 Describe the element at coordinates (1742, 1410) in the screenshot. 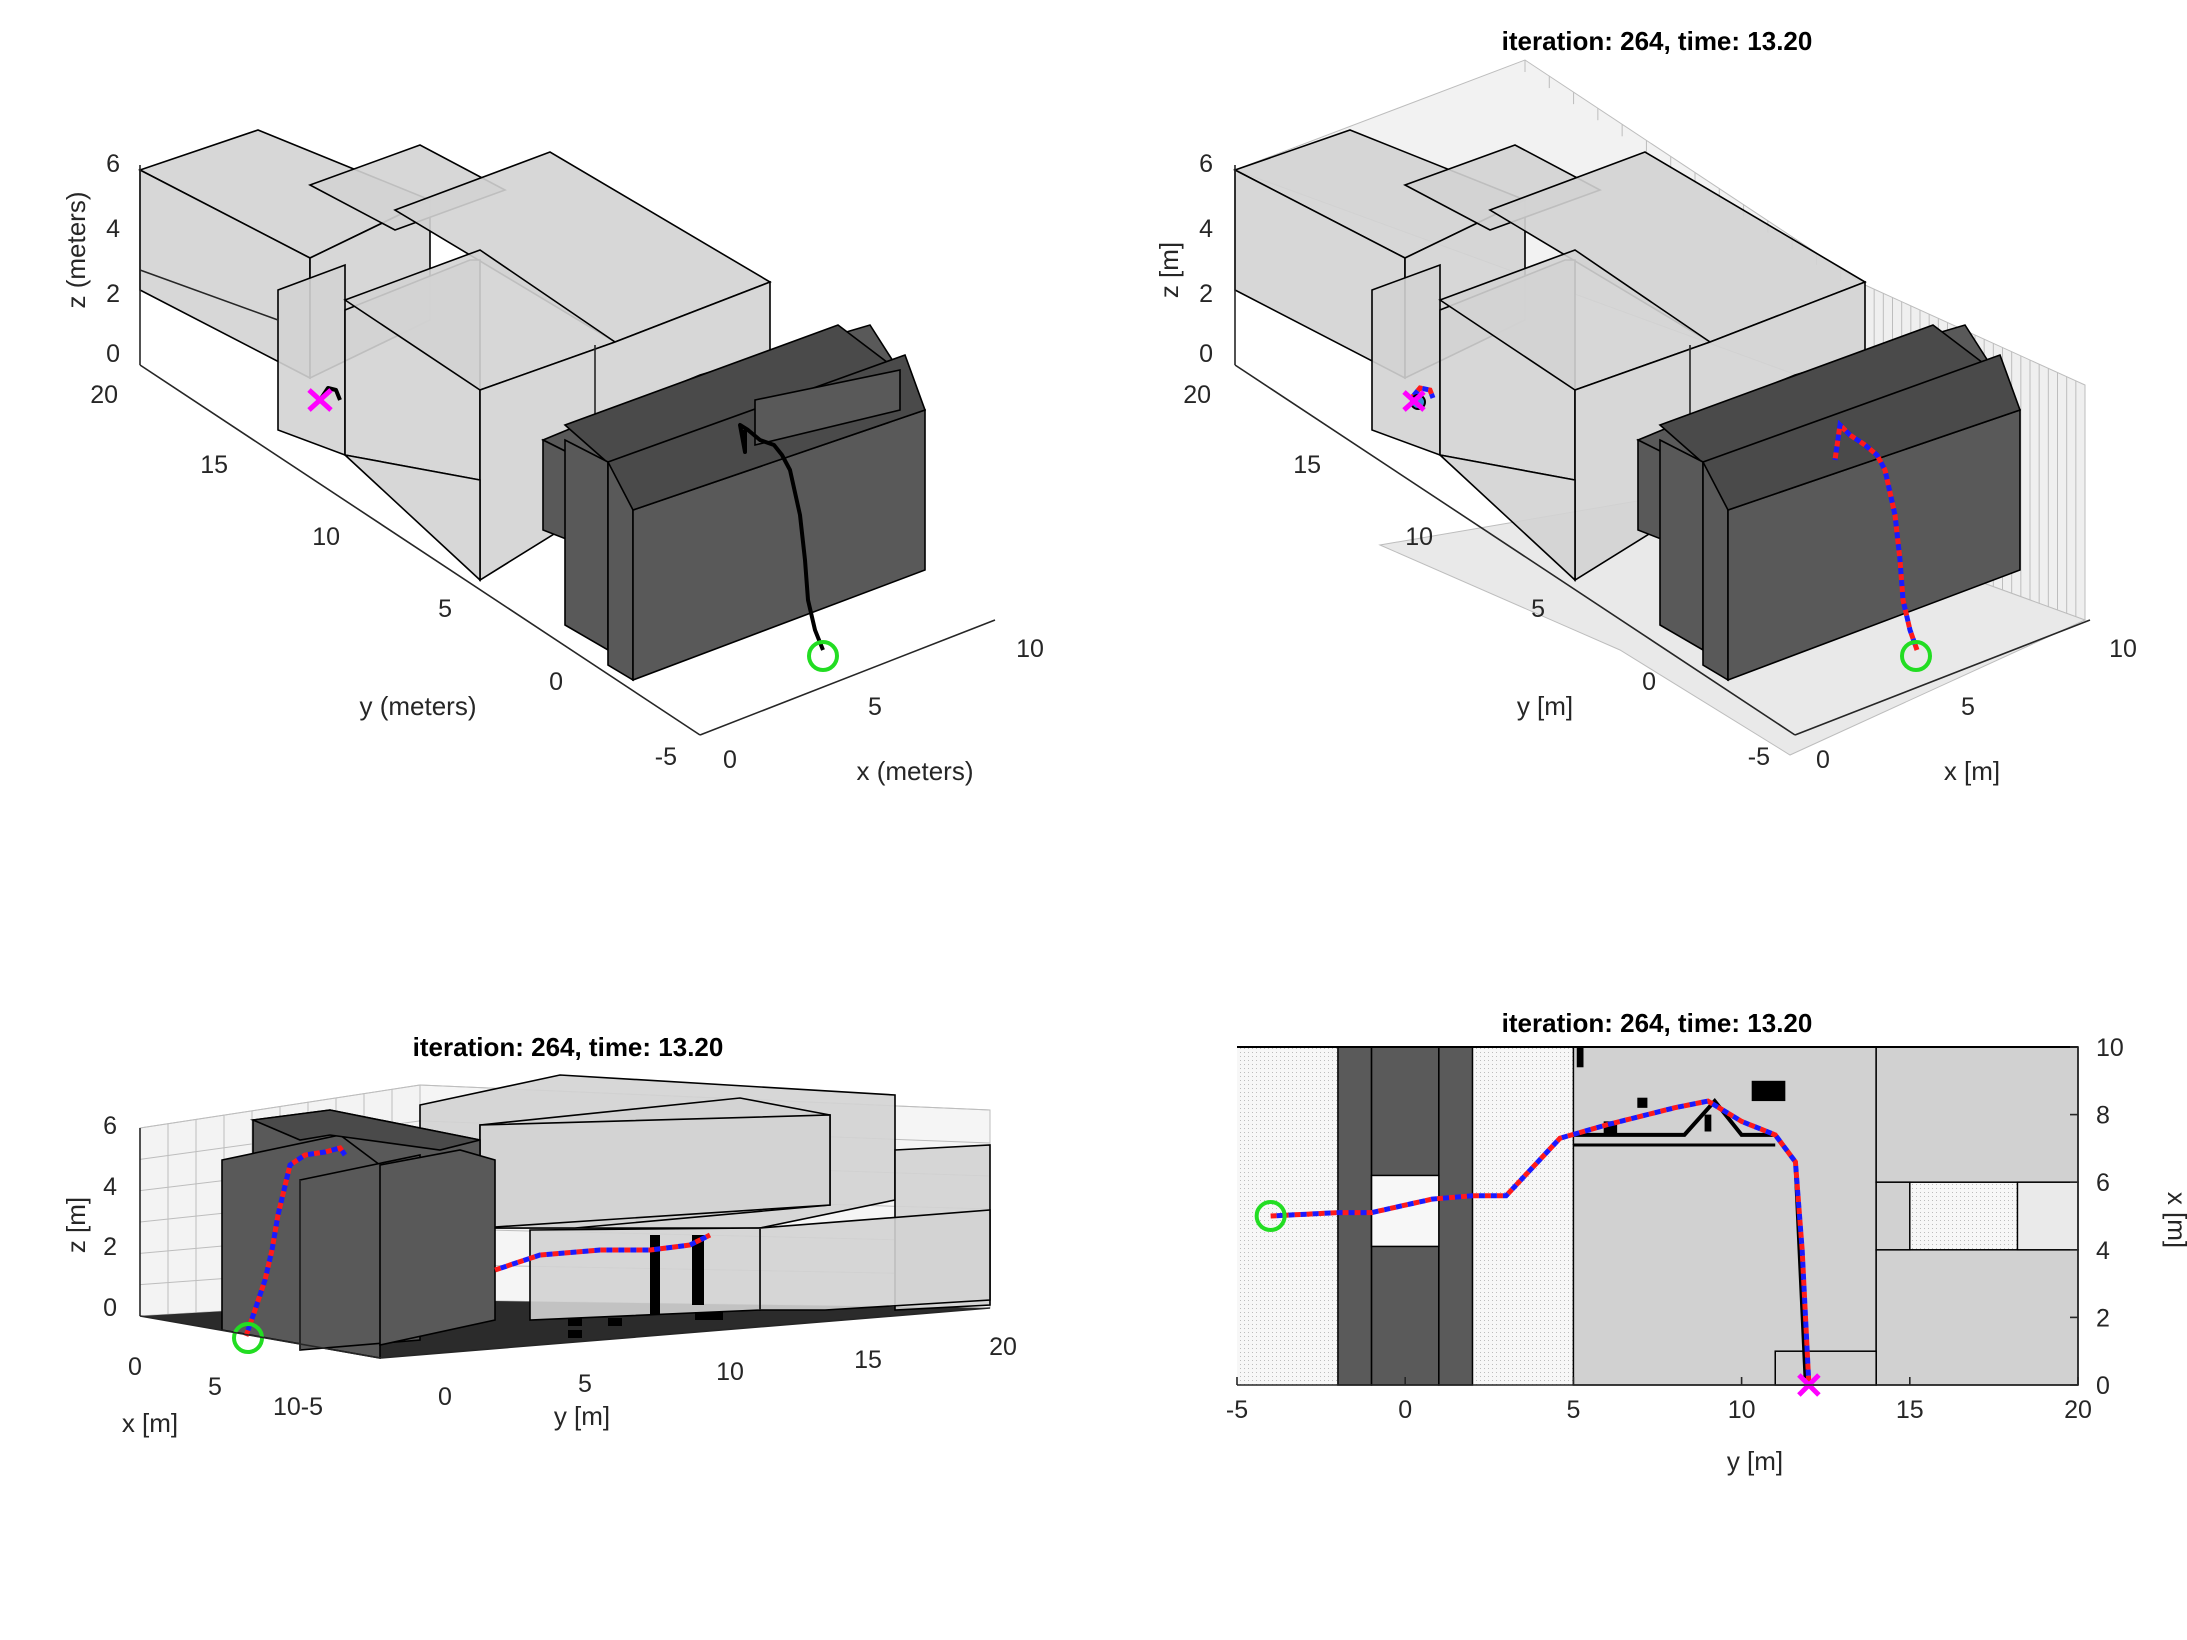

I see `x-tick-label: 10` at that location.